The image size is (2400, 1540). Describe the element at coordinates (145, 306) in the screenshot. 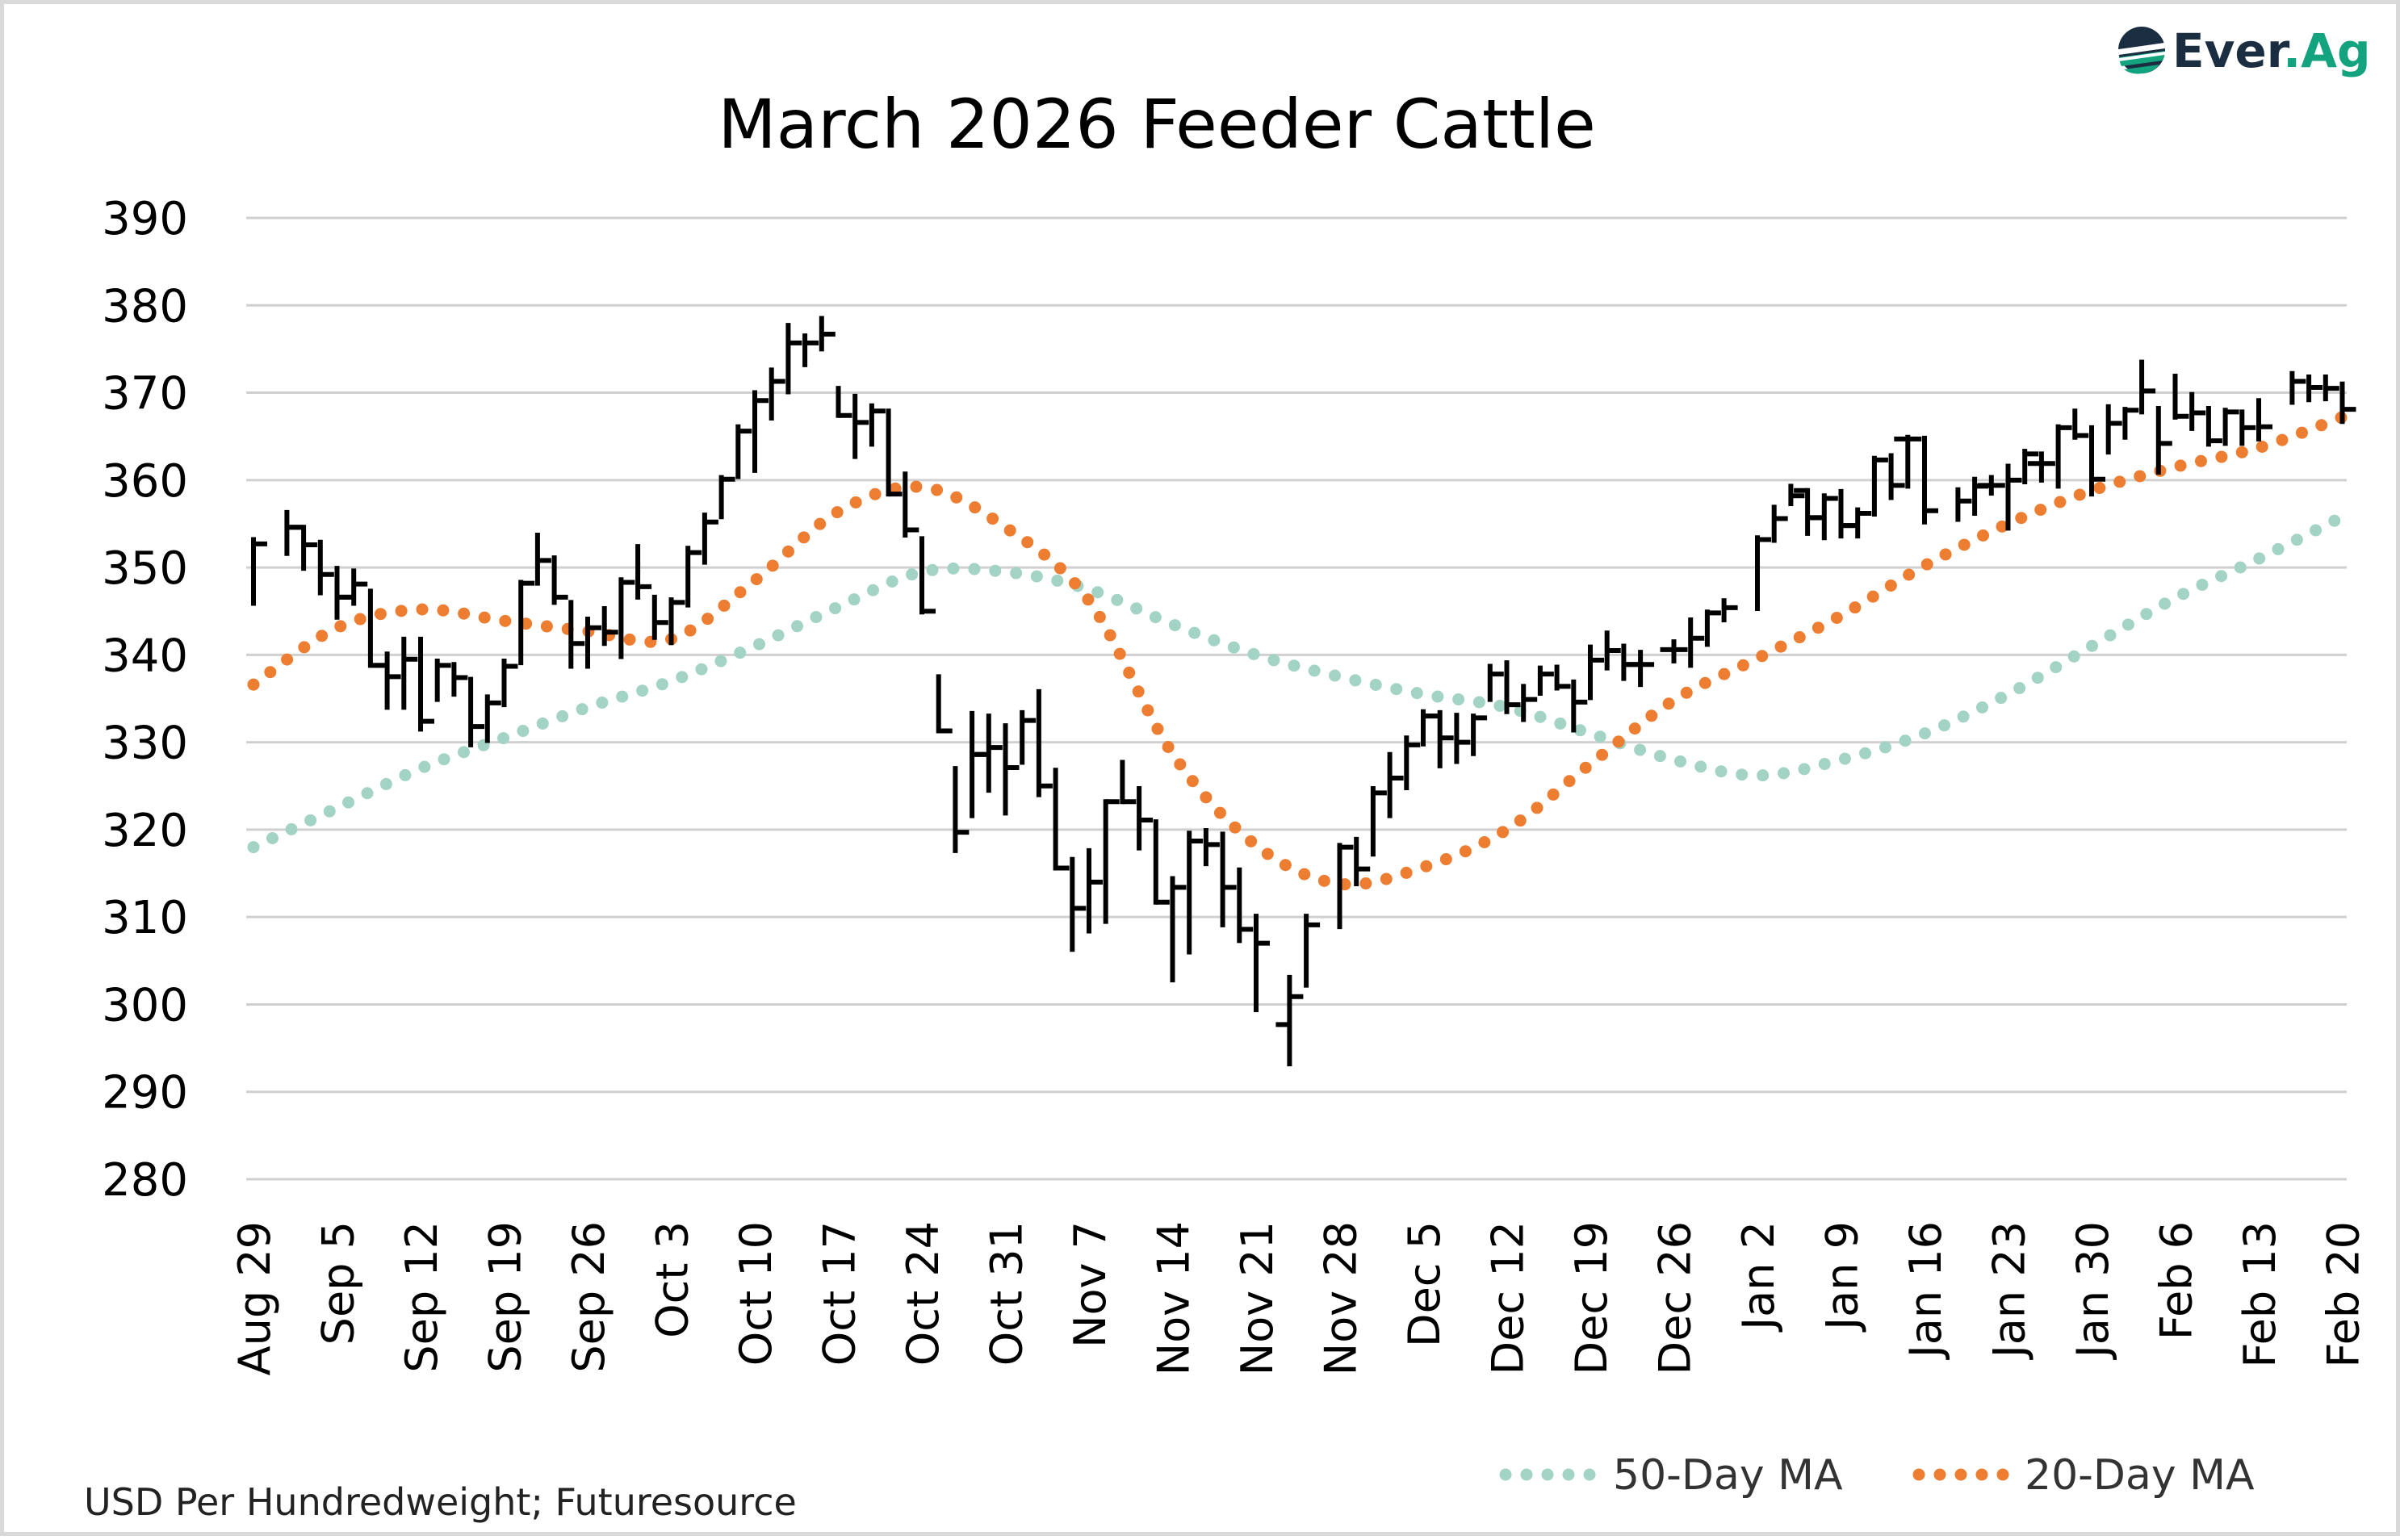

I see `y-tick-label: 380` at that location.